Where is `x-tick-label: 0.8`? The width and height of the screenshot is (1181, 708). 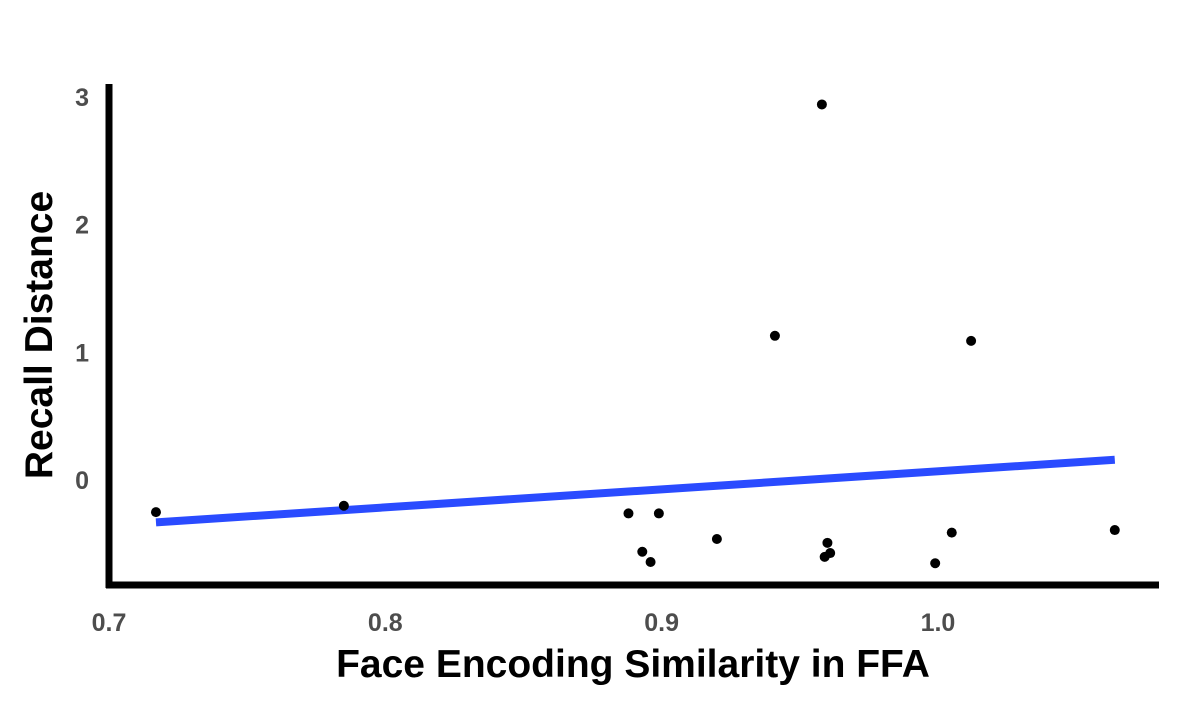 x-tick-label: 0.8 is located at coordinates (385, 623).